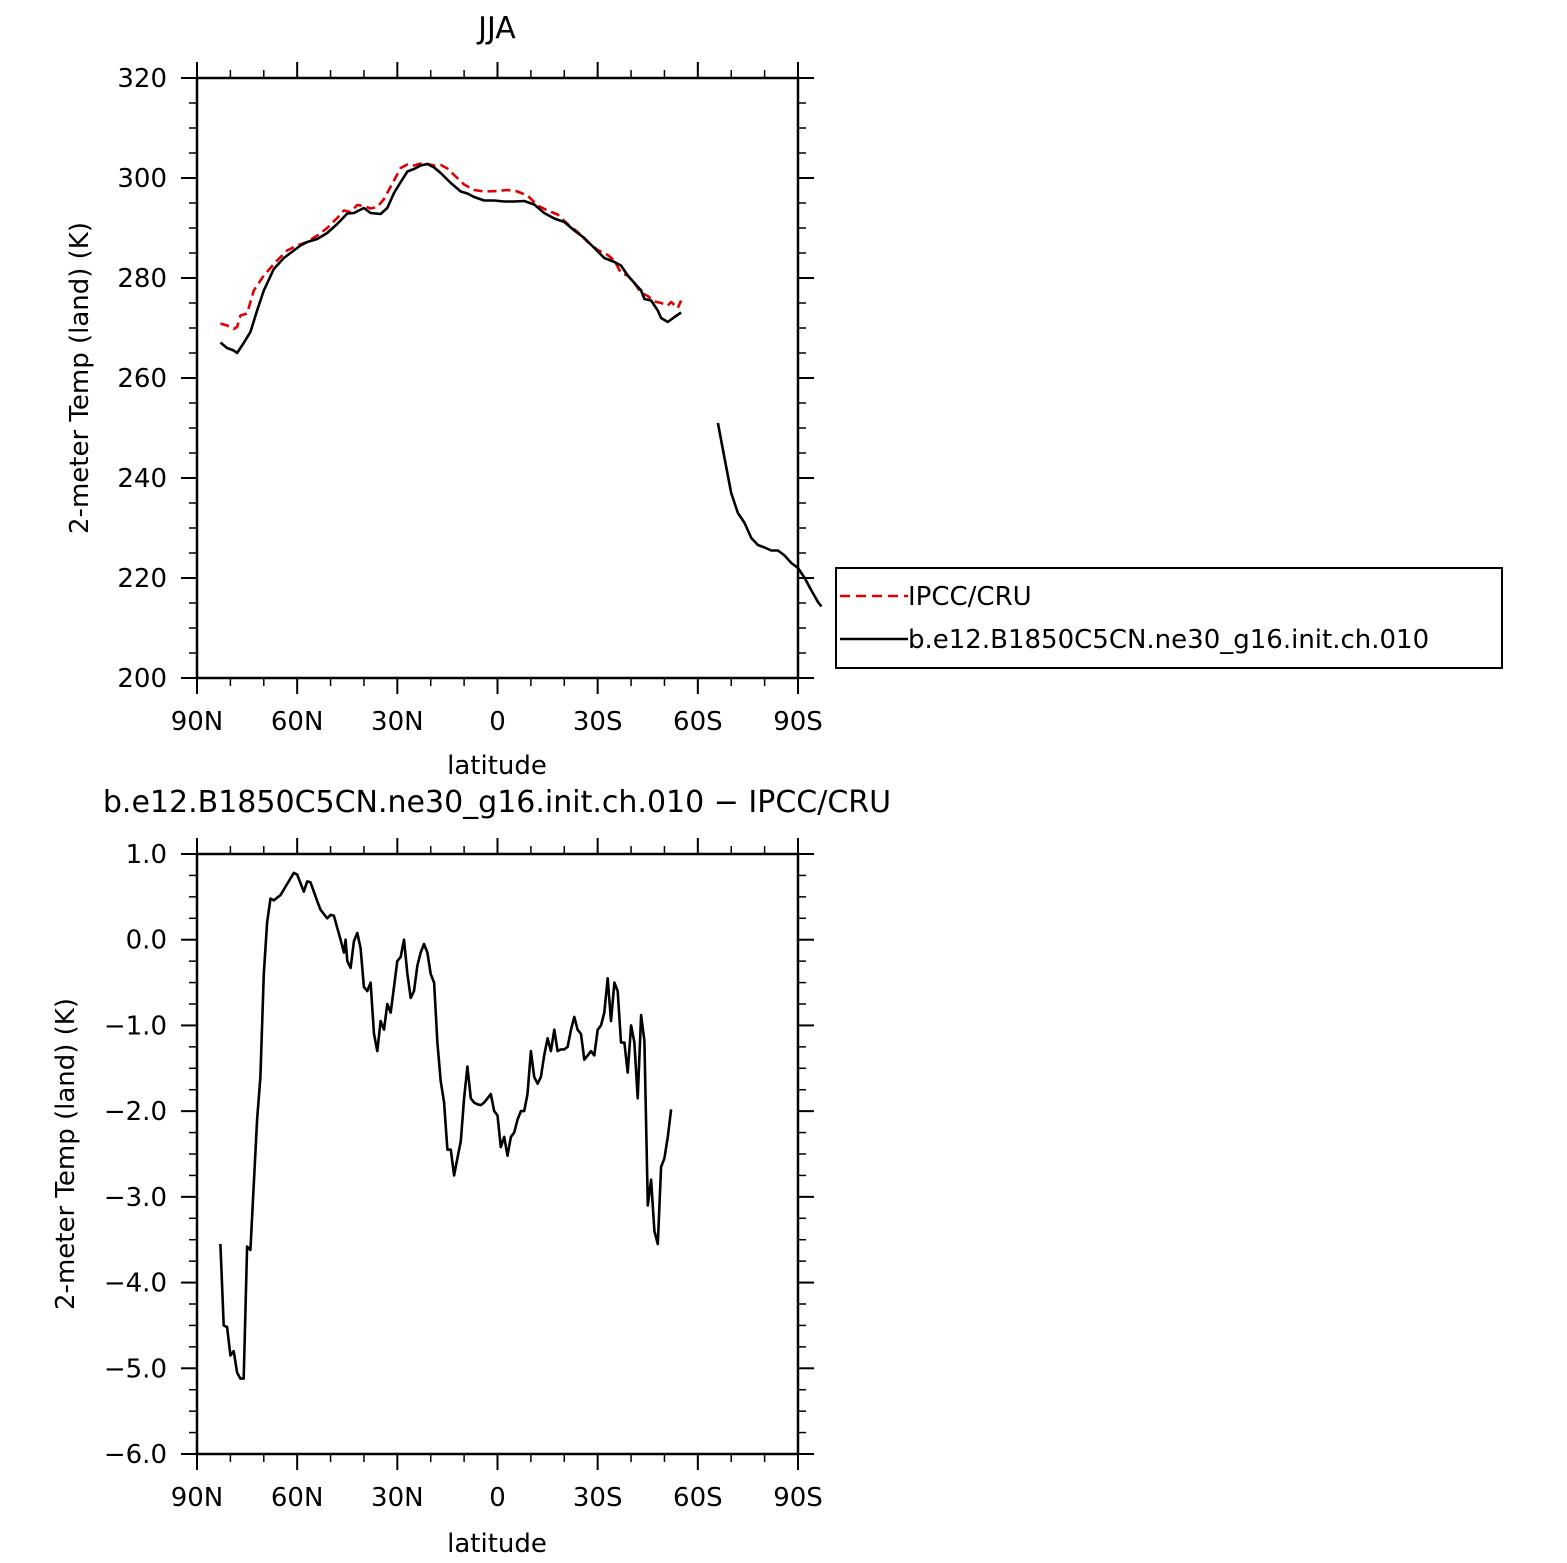 The width and height of the screenshot is (1567, 1563). What do you see at coordinates (496, 28) in the screenshot?
I see `top-panel-title: JJA` at bounding box center [496, 28].